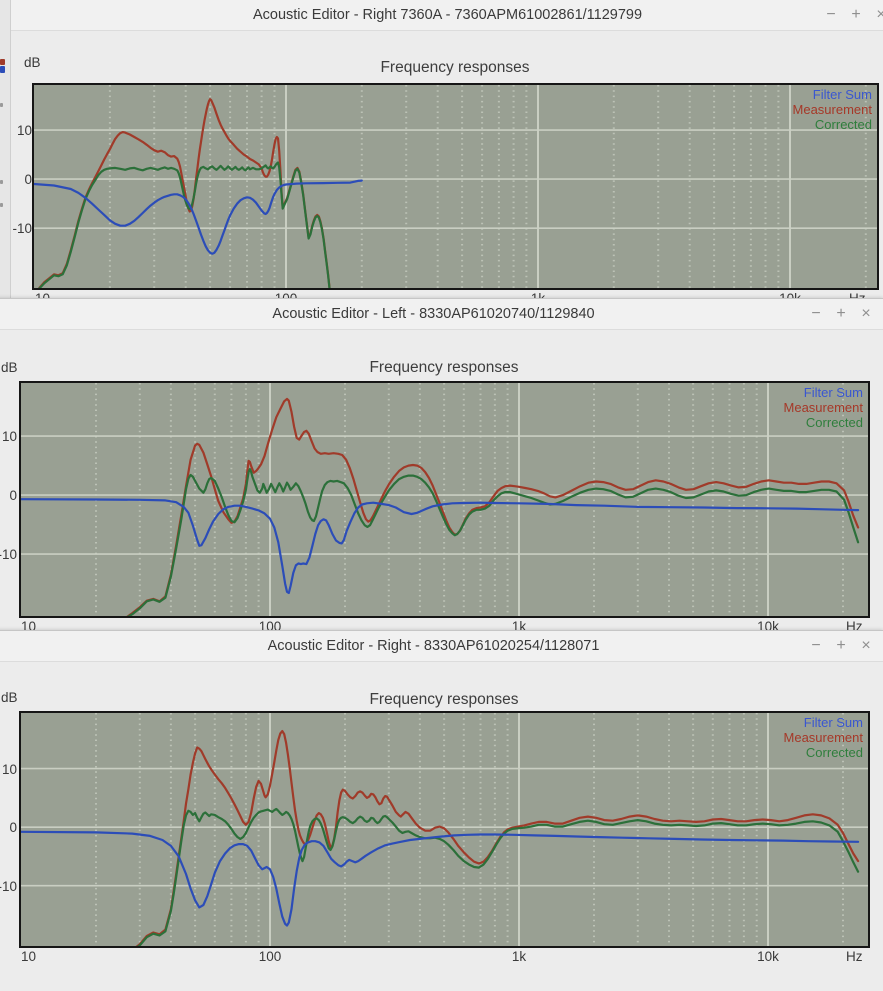 The image size is (883, 991). What do you see at coordinates (2, 69) in the screenshot?
I see `filter-sum-marker-icon` at bounding box center [2, 69].